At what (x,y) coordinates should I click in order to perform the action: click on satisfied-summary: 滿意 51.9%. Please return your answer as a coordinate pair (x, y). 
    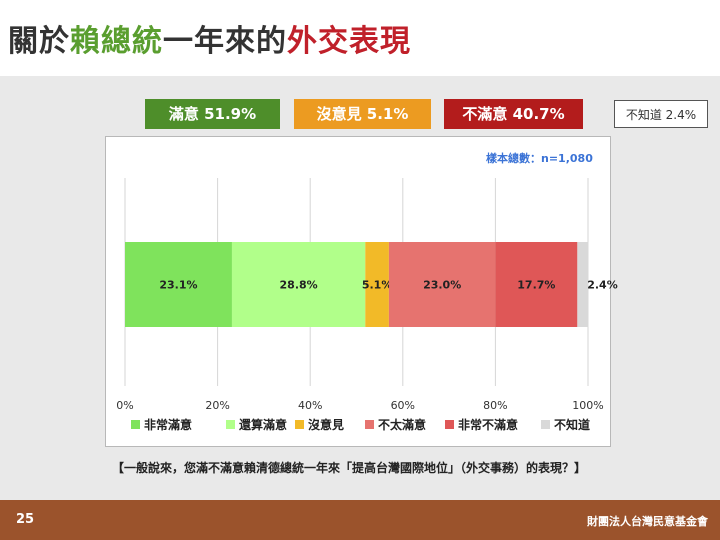
    Looking at the image, I should click on (212, 114).